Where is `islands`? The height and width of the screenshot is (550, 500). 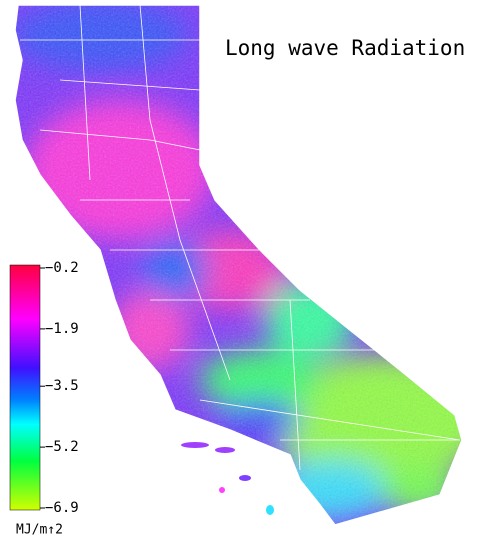 islands is located at coordinates (227, 478).